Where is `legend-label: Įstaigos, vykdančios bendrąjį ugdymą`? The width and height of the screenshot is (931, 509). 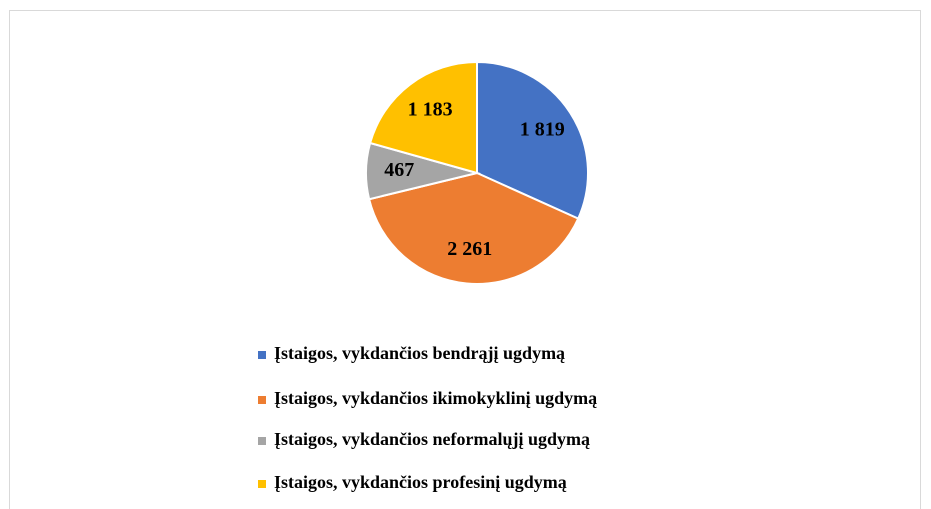 legend-label: Įstaigos, vykdančios bendrąjį ugdymą is located at coordinates (419, 353).